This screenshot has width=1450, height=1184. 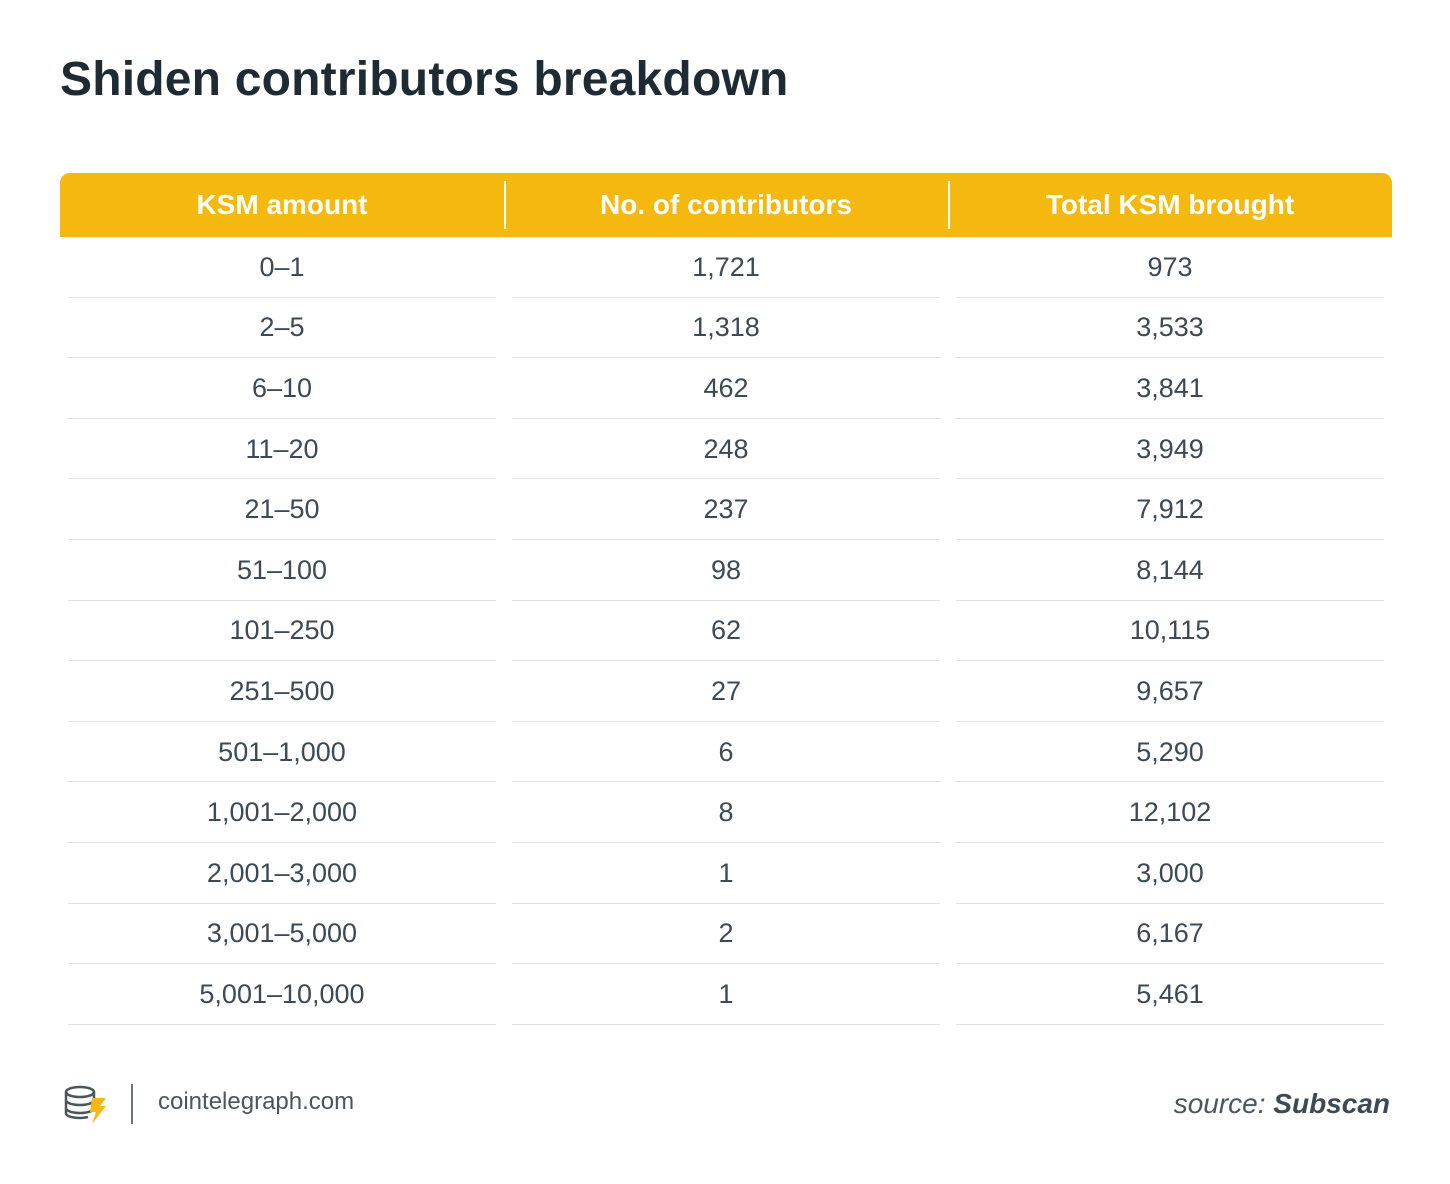 I want to click on footer-source: source: Subscan, so click(x=1282, y=1104).